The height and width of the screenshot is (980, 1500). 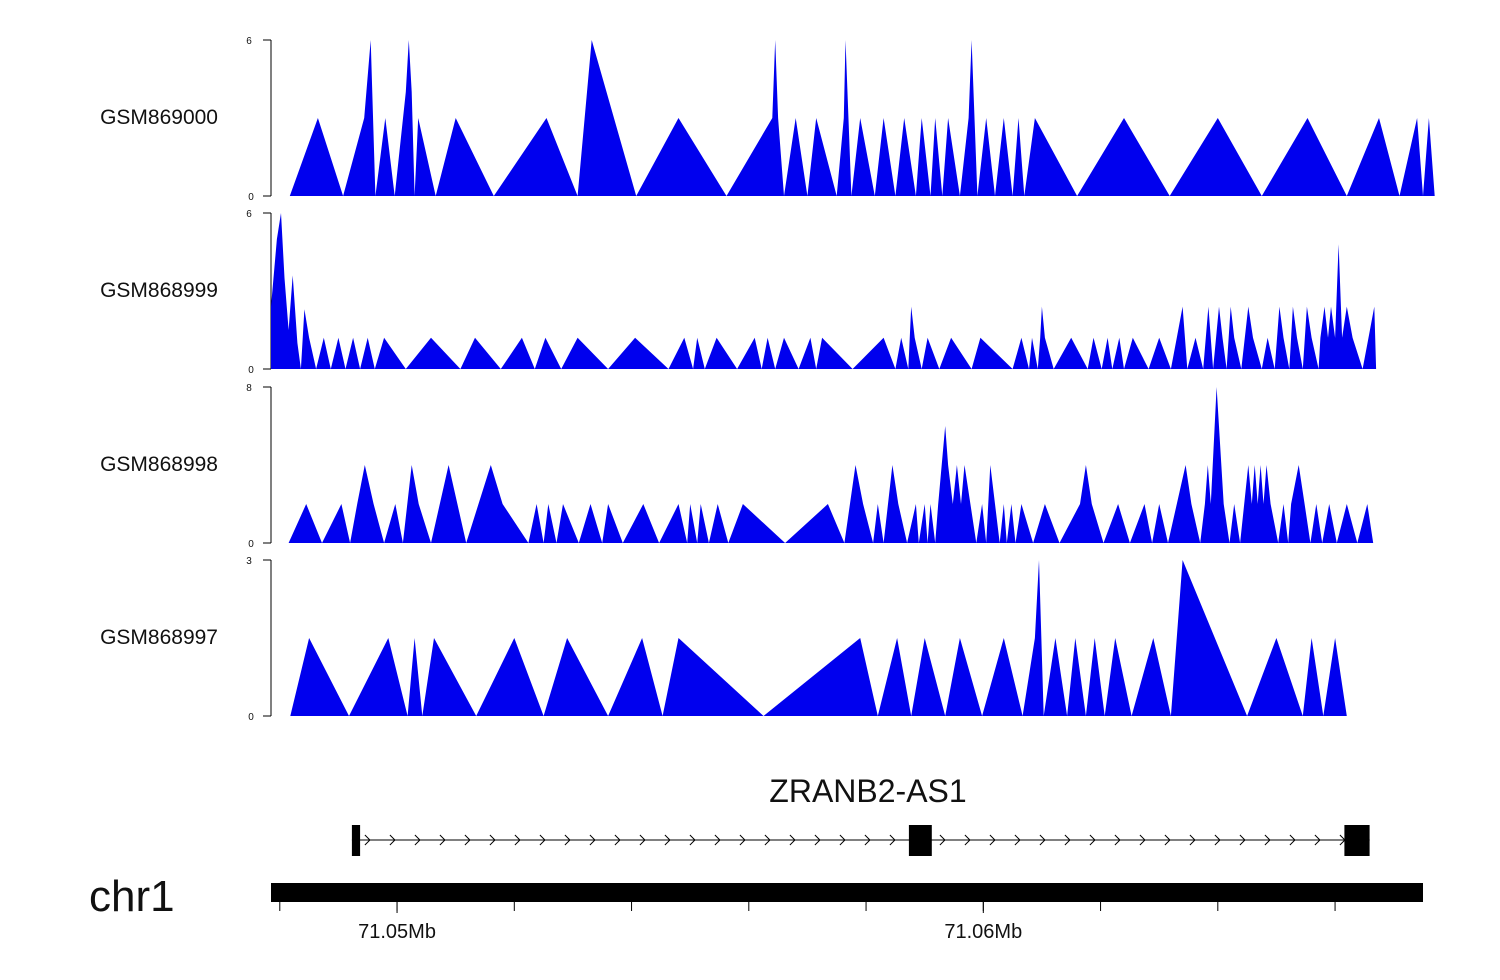 What do you see at coordinates (251, 197) in the screenshot?
I see `y-tick-label-zero-GSM869000: 0` at bounding box center [251, 197].